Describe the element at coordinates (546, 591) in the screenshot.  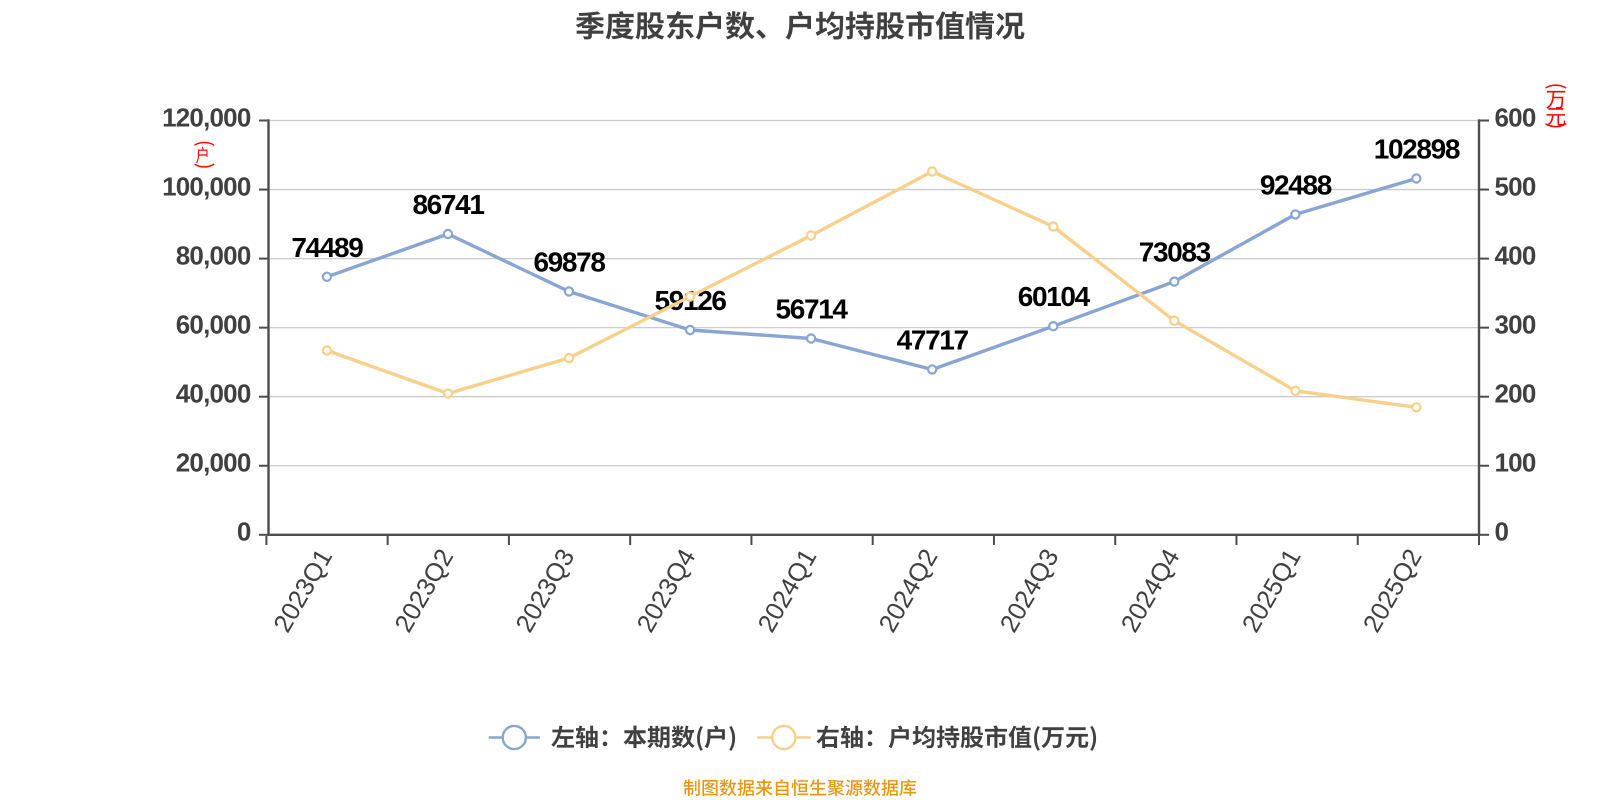
I see `svg-text: 2023Q3` at that location.